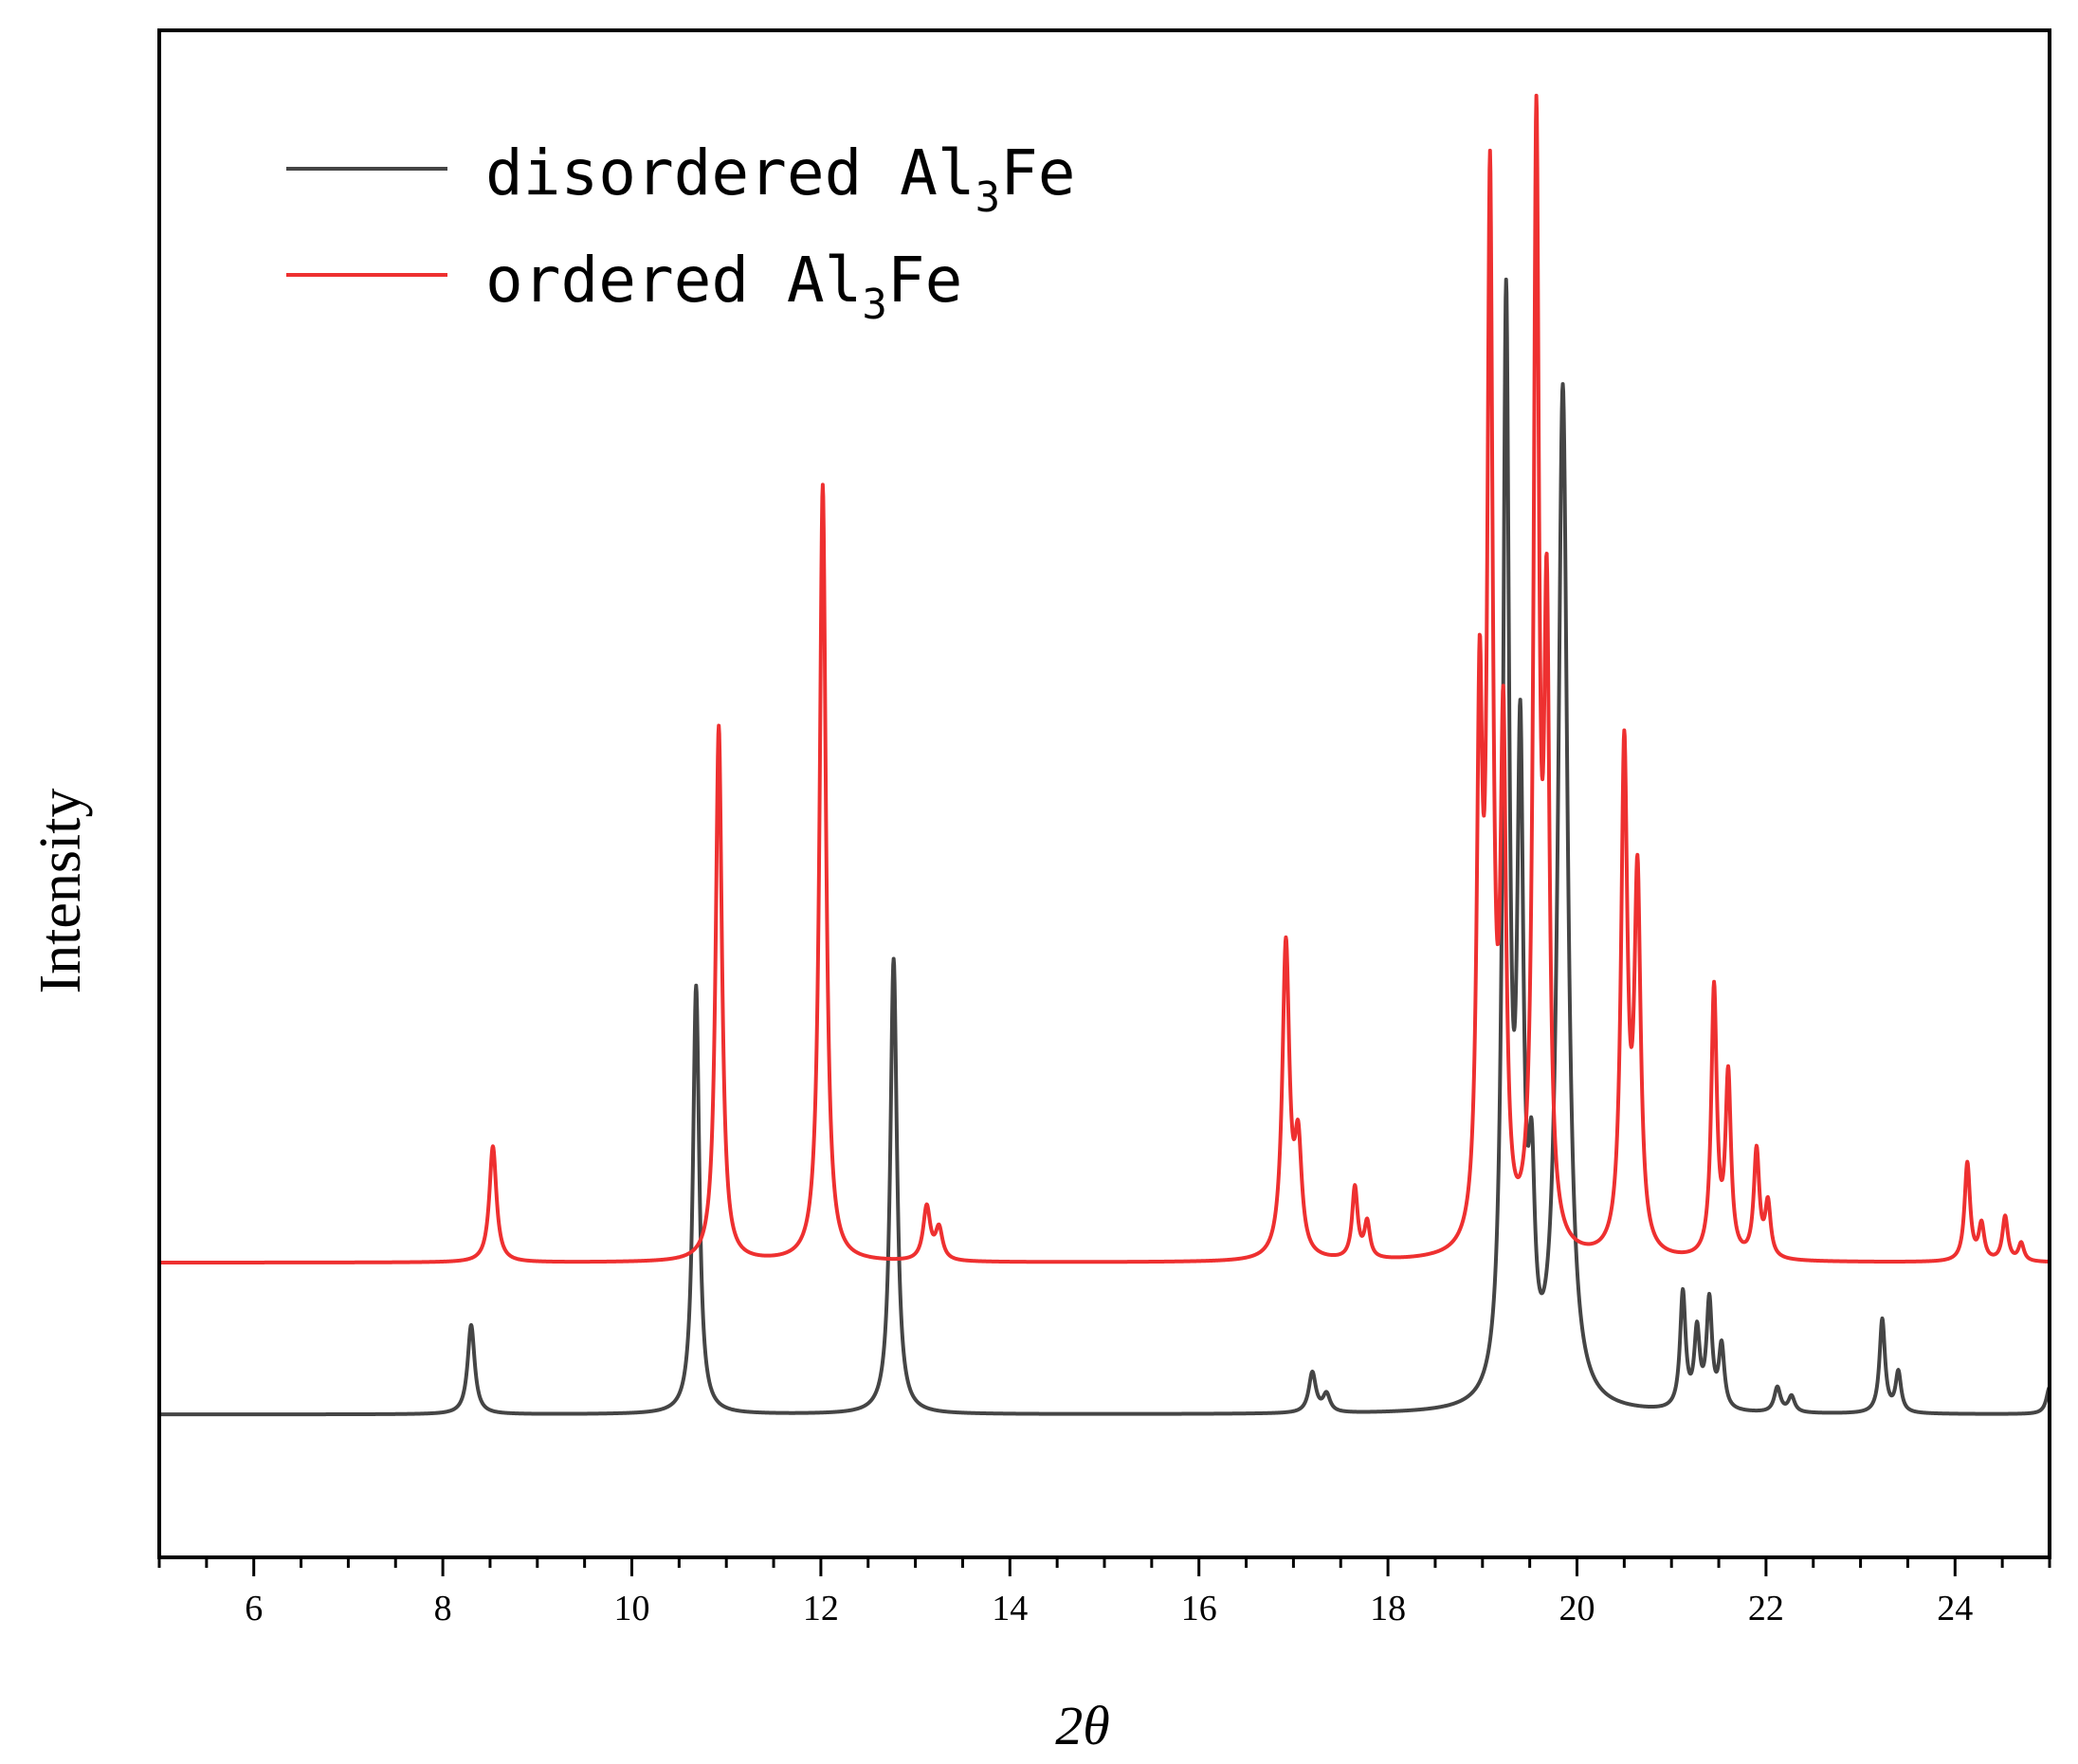  What do you see at coordinates (443, 1608) in the screenshot?
I see `x-tick-label: 8` at bounding box center [443, 1608].